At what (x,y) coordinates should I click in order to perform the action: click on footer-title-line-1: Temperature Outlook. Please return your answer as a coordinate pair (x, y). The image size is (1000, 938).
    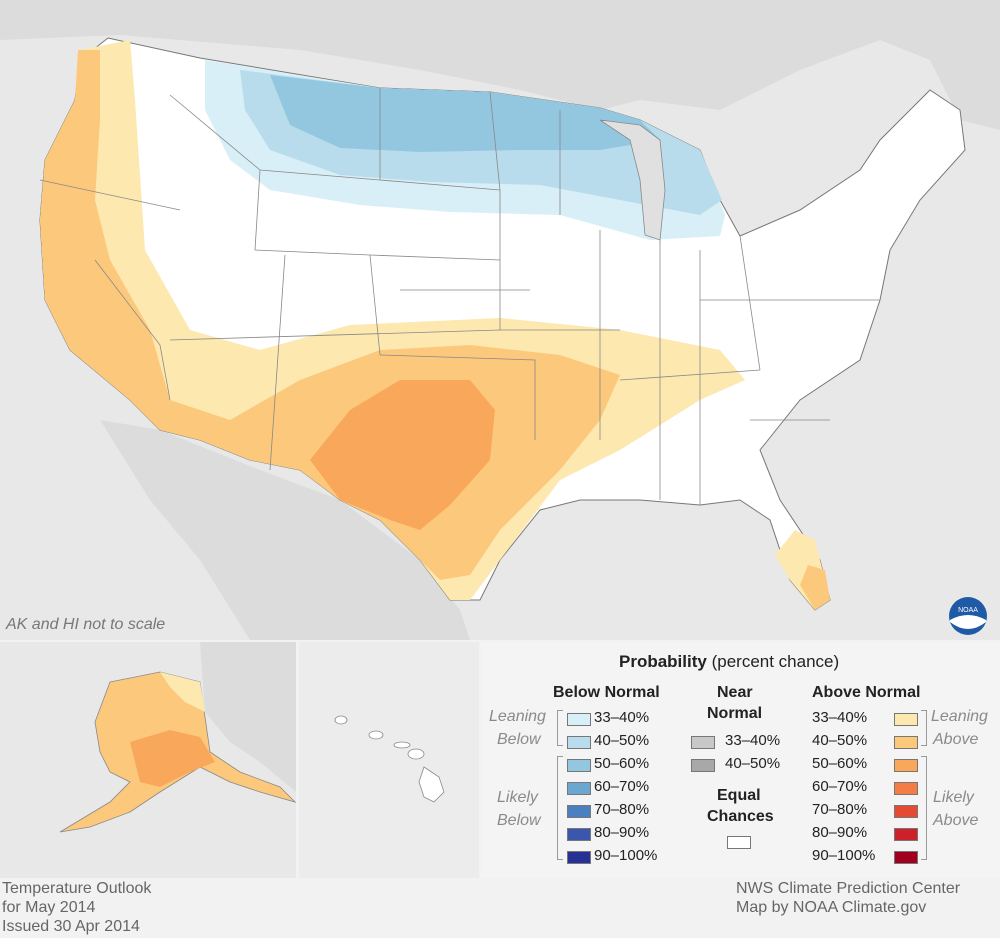
    Looking at the image, I should click on (77, 888).